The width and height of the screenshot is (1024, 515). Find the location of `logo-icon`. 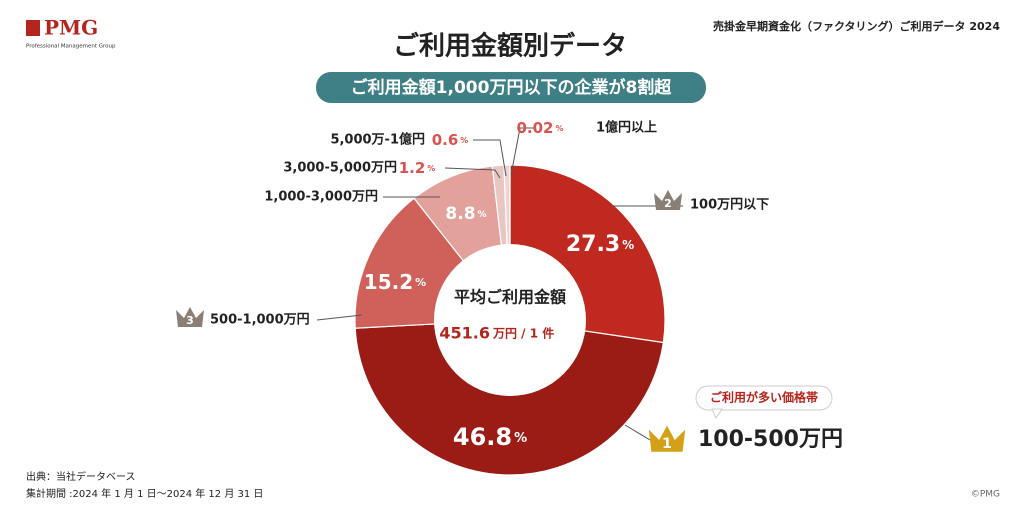

logo-icon is located at coordinates (33, 28).